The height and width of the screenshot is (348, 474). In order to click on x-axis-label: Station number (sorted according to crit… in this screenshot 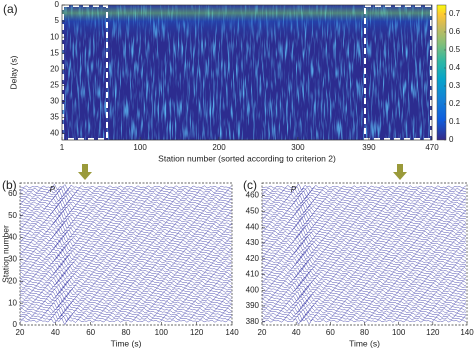, I will do `click(247, 158)`.